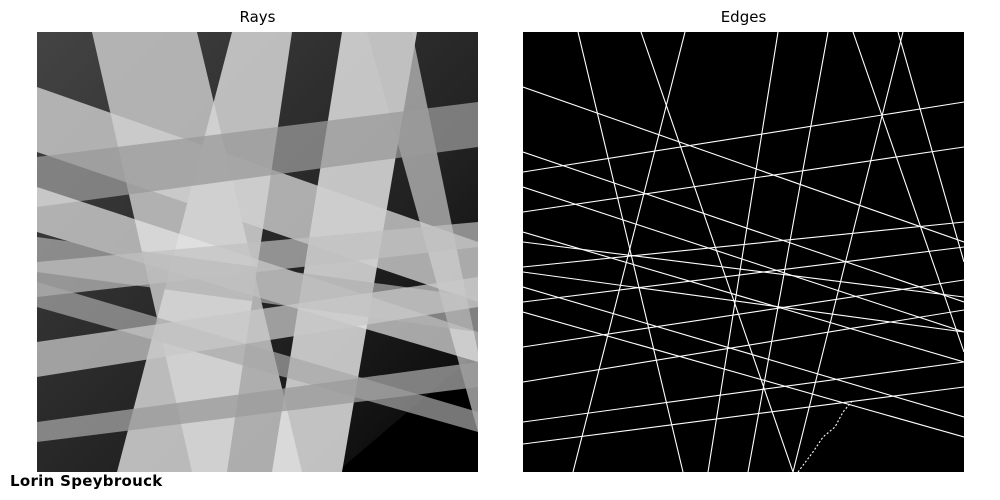  Describe the element at coordinates (257, 17) in the screenshot. I see `rays-title: Rays` at that location.